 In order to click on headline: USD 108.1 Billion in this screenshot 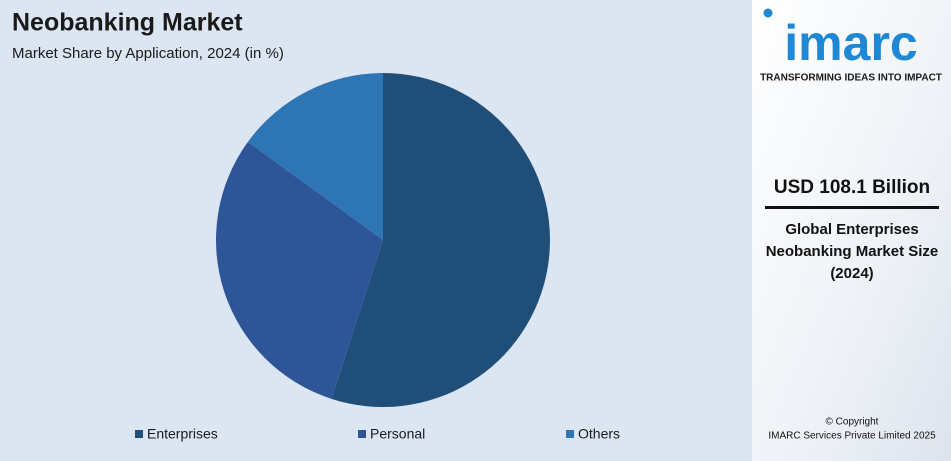, I will do `click(852, 187)`.